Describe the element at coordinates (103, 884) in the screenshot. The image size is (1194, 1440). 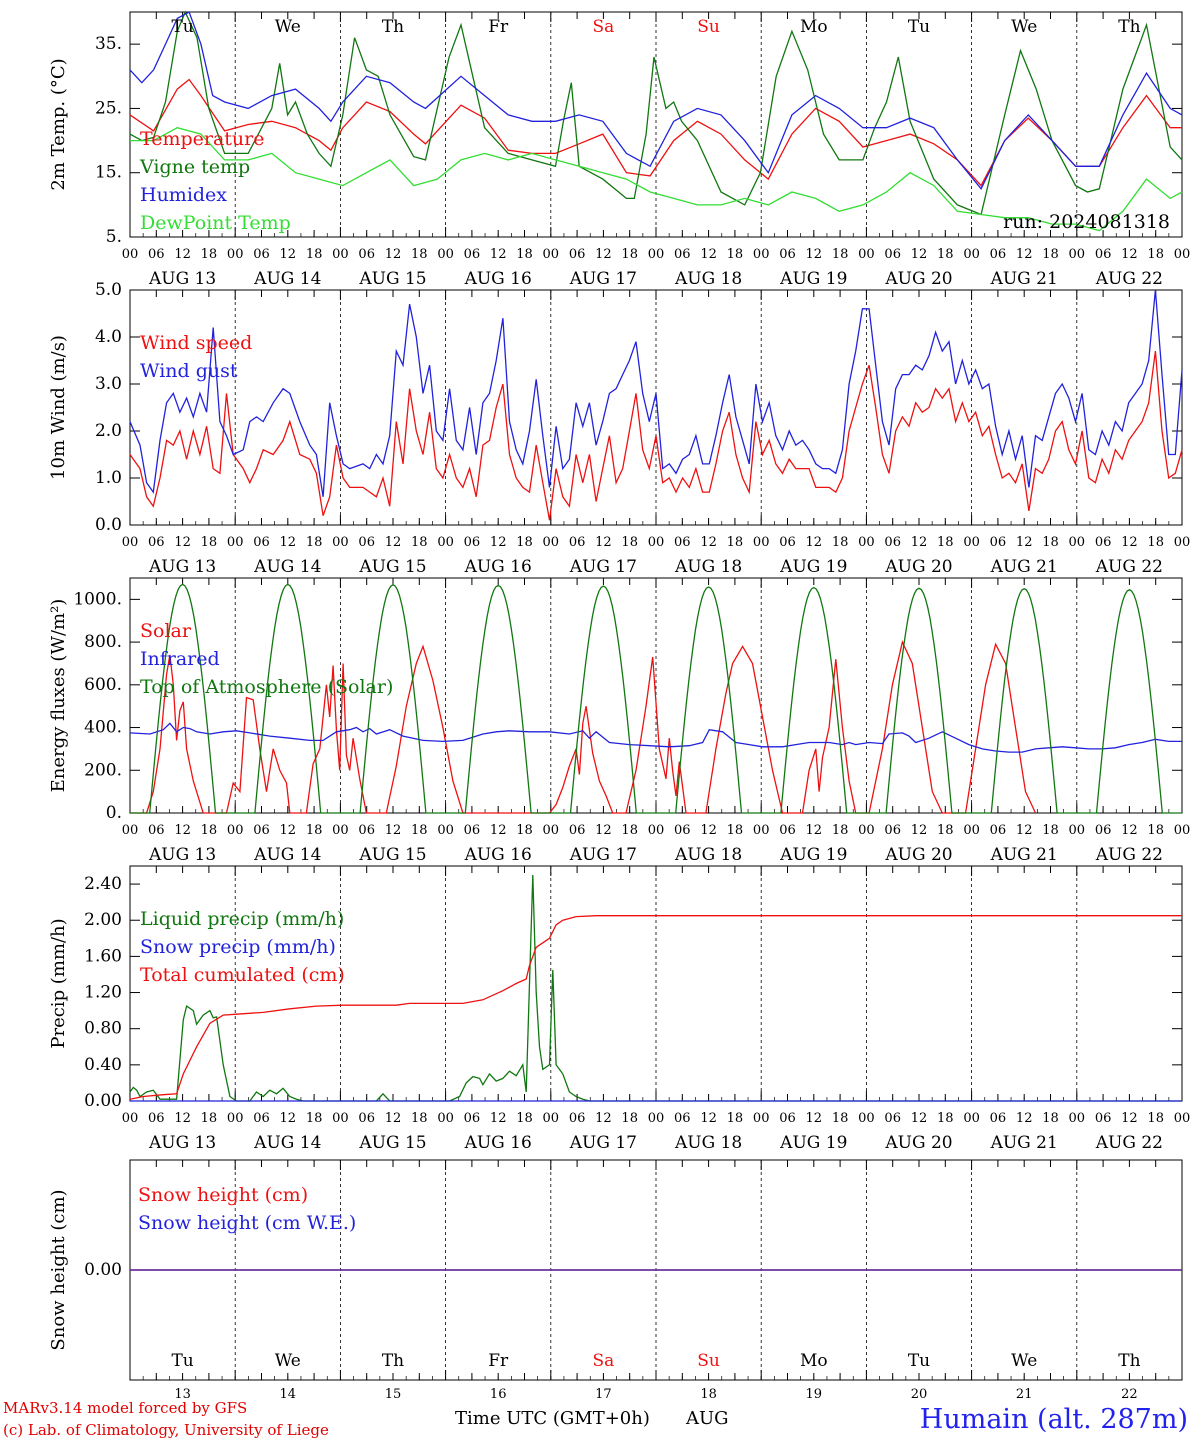
I see `y-tick-label: 2.40` at that location.